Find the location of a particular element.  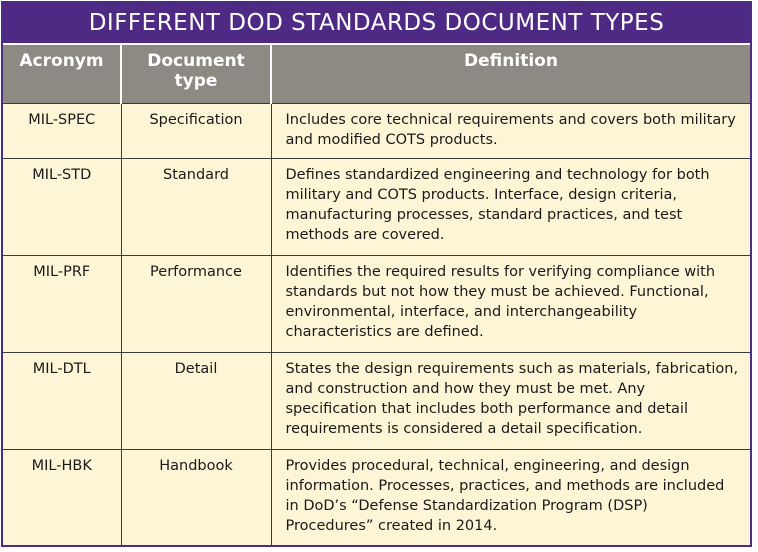

acronym-cell: MIL-SPEC is located at coordinates (62, 131).